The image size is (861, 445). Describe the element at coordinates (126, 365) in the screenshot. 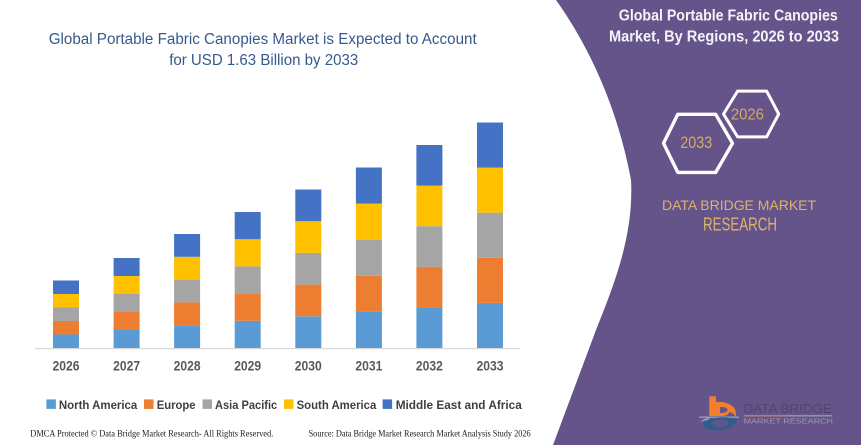

I see `svg-text: 2027` at that location.